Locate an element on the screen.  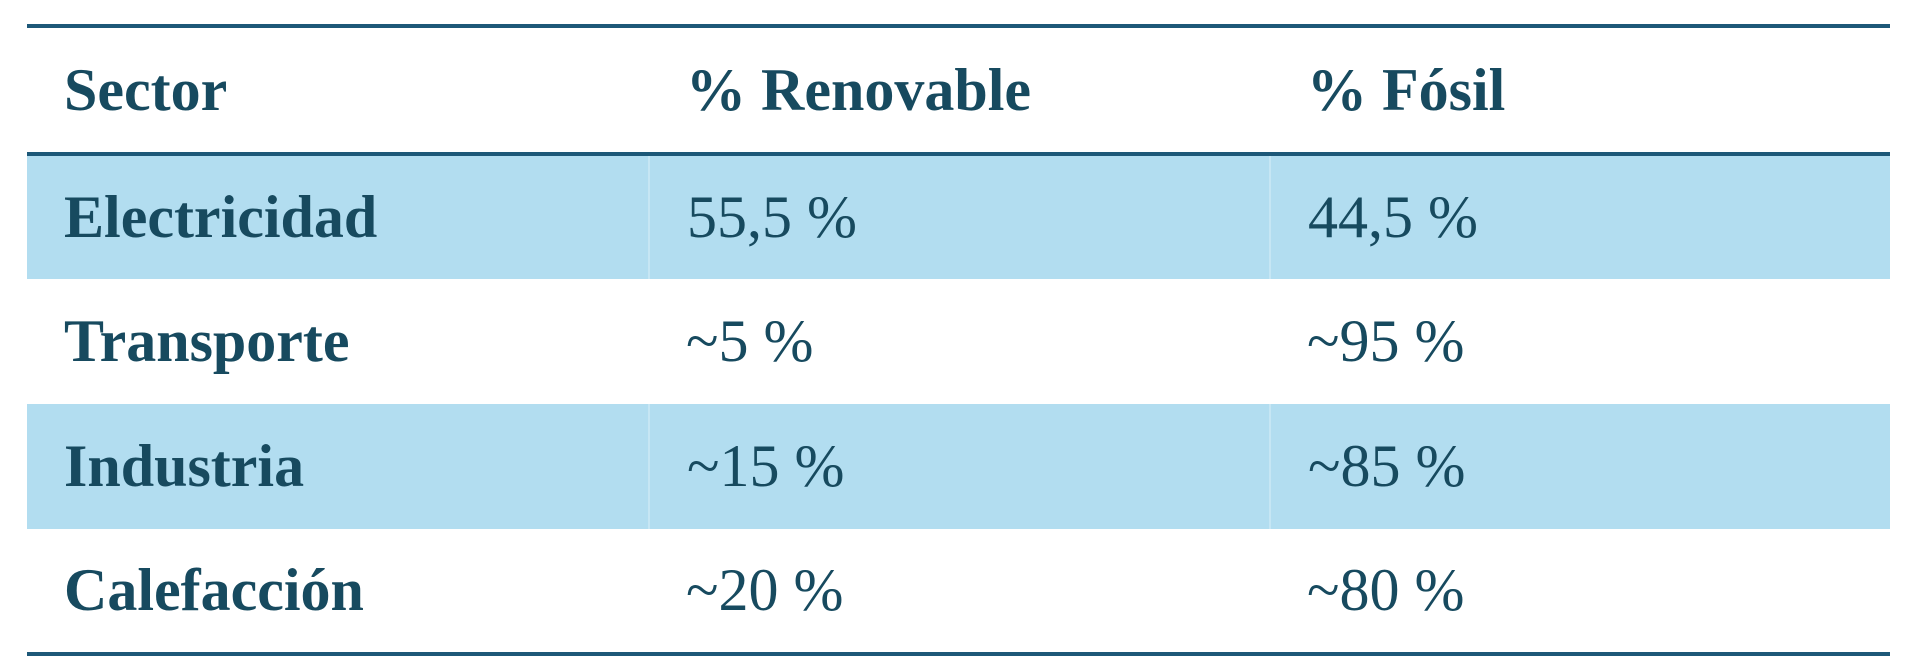
value-cell: 44,5 % is located at coordinates (1579, 216).